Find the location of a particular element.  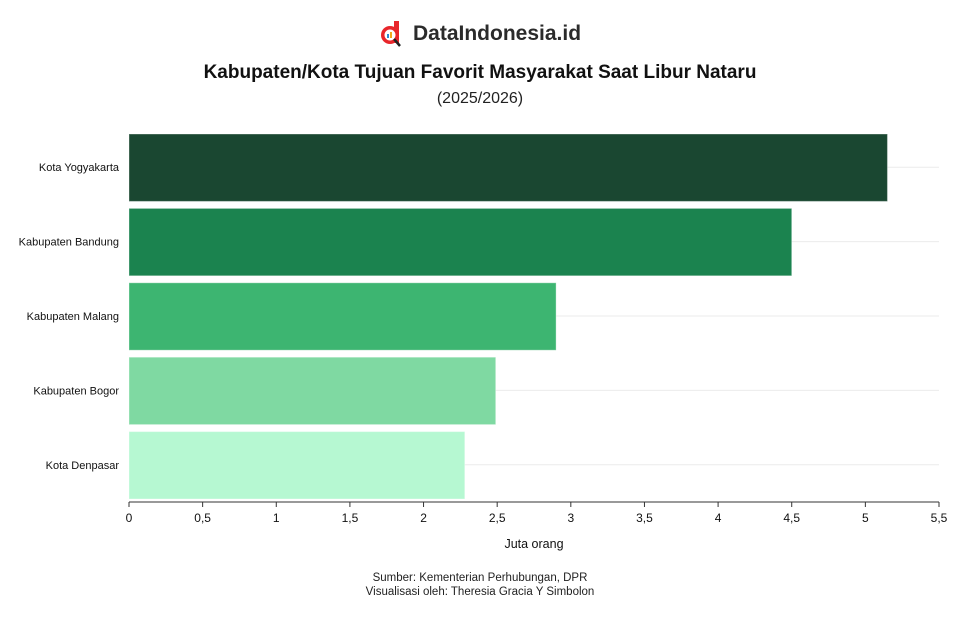

x-tick-label: 4 is located at coordinates (718, 518).